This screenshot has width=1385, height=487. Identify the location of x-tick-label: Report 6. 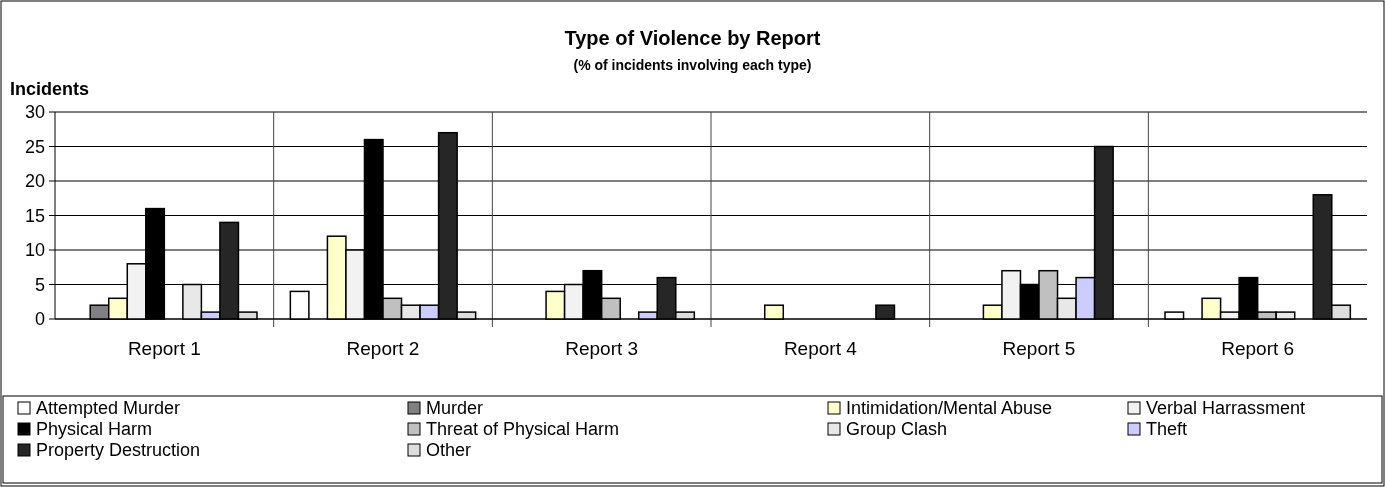
(1258, 348).